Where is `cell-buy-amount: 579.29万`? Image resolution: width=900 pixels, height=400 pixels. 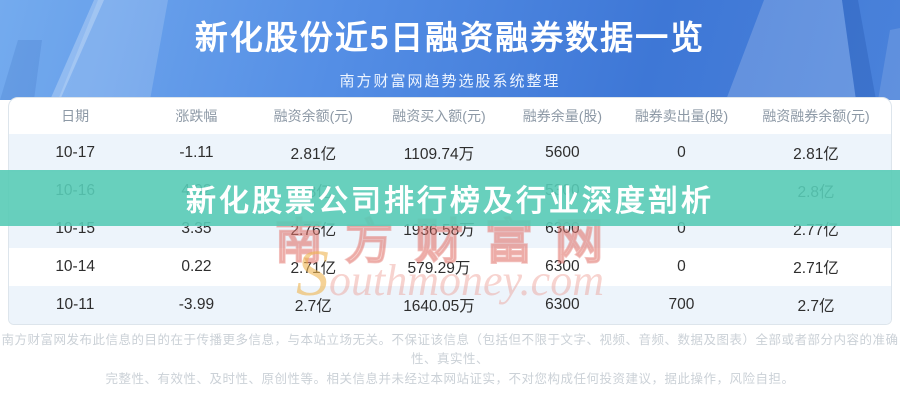
cell-buy-amount: 579.29万 is located at coordinates (439, 268).